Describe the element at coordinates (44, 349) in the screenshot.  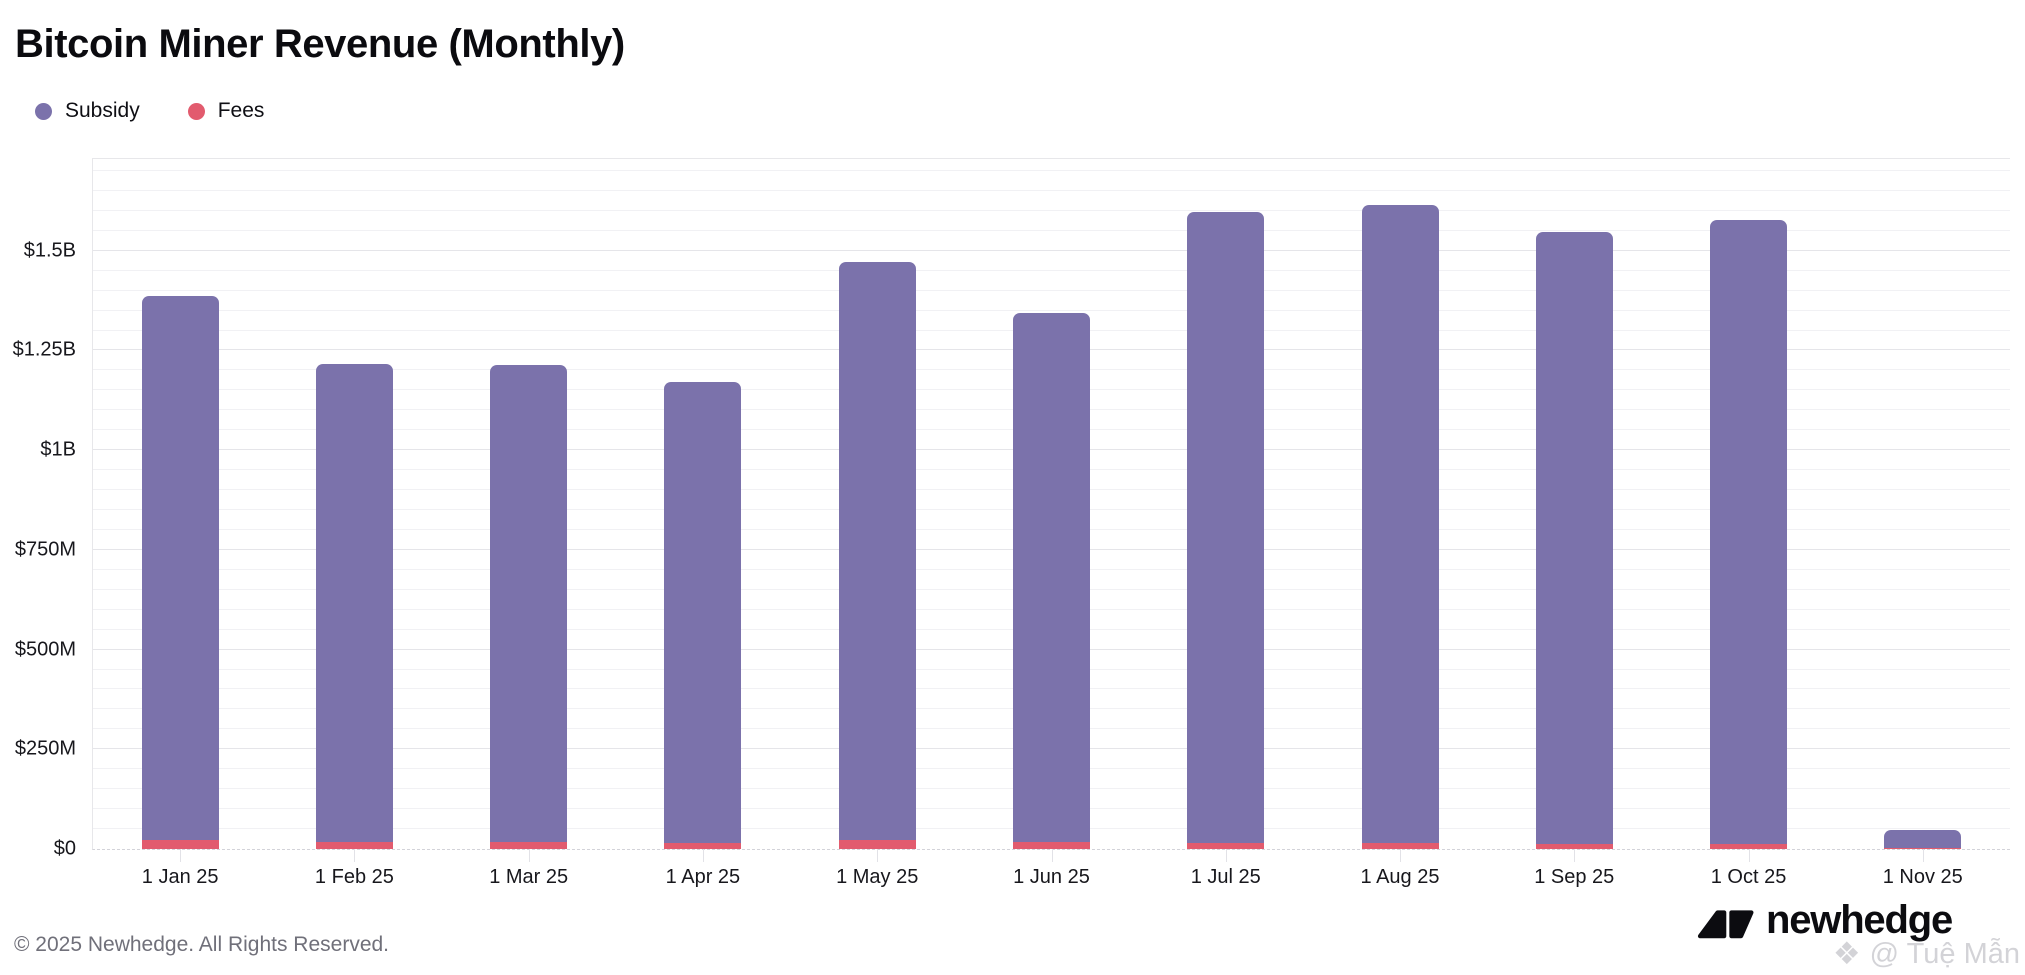
I see `y-axis-label: $1.25B` at that location.